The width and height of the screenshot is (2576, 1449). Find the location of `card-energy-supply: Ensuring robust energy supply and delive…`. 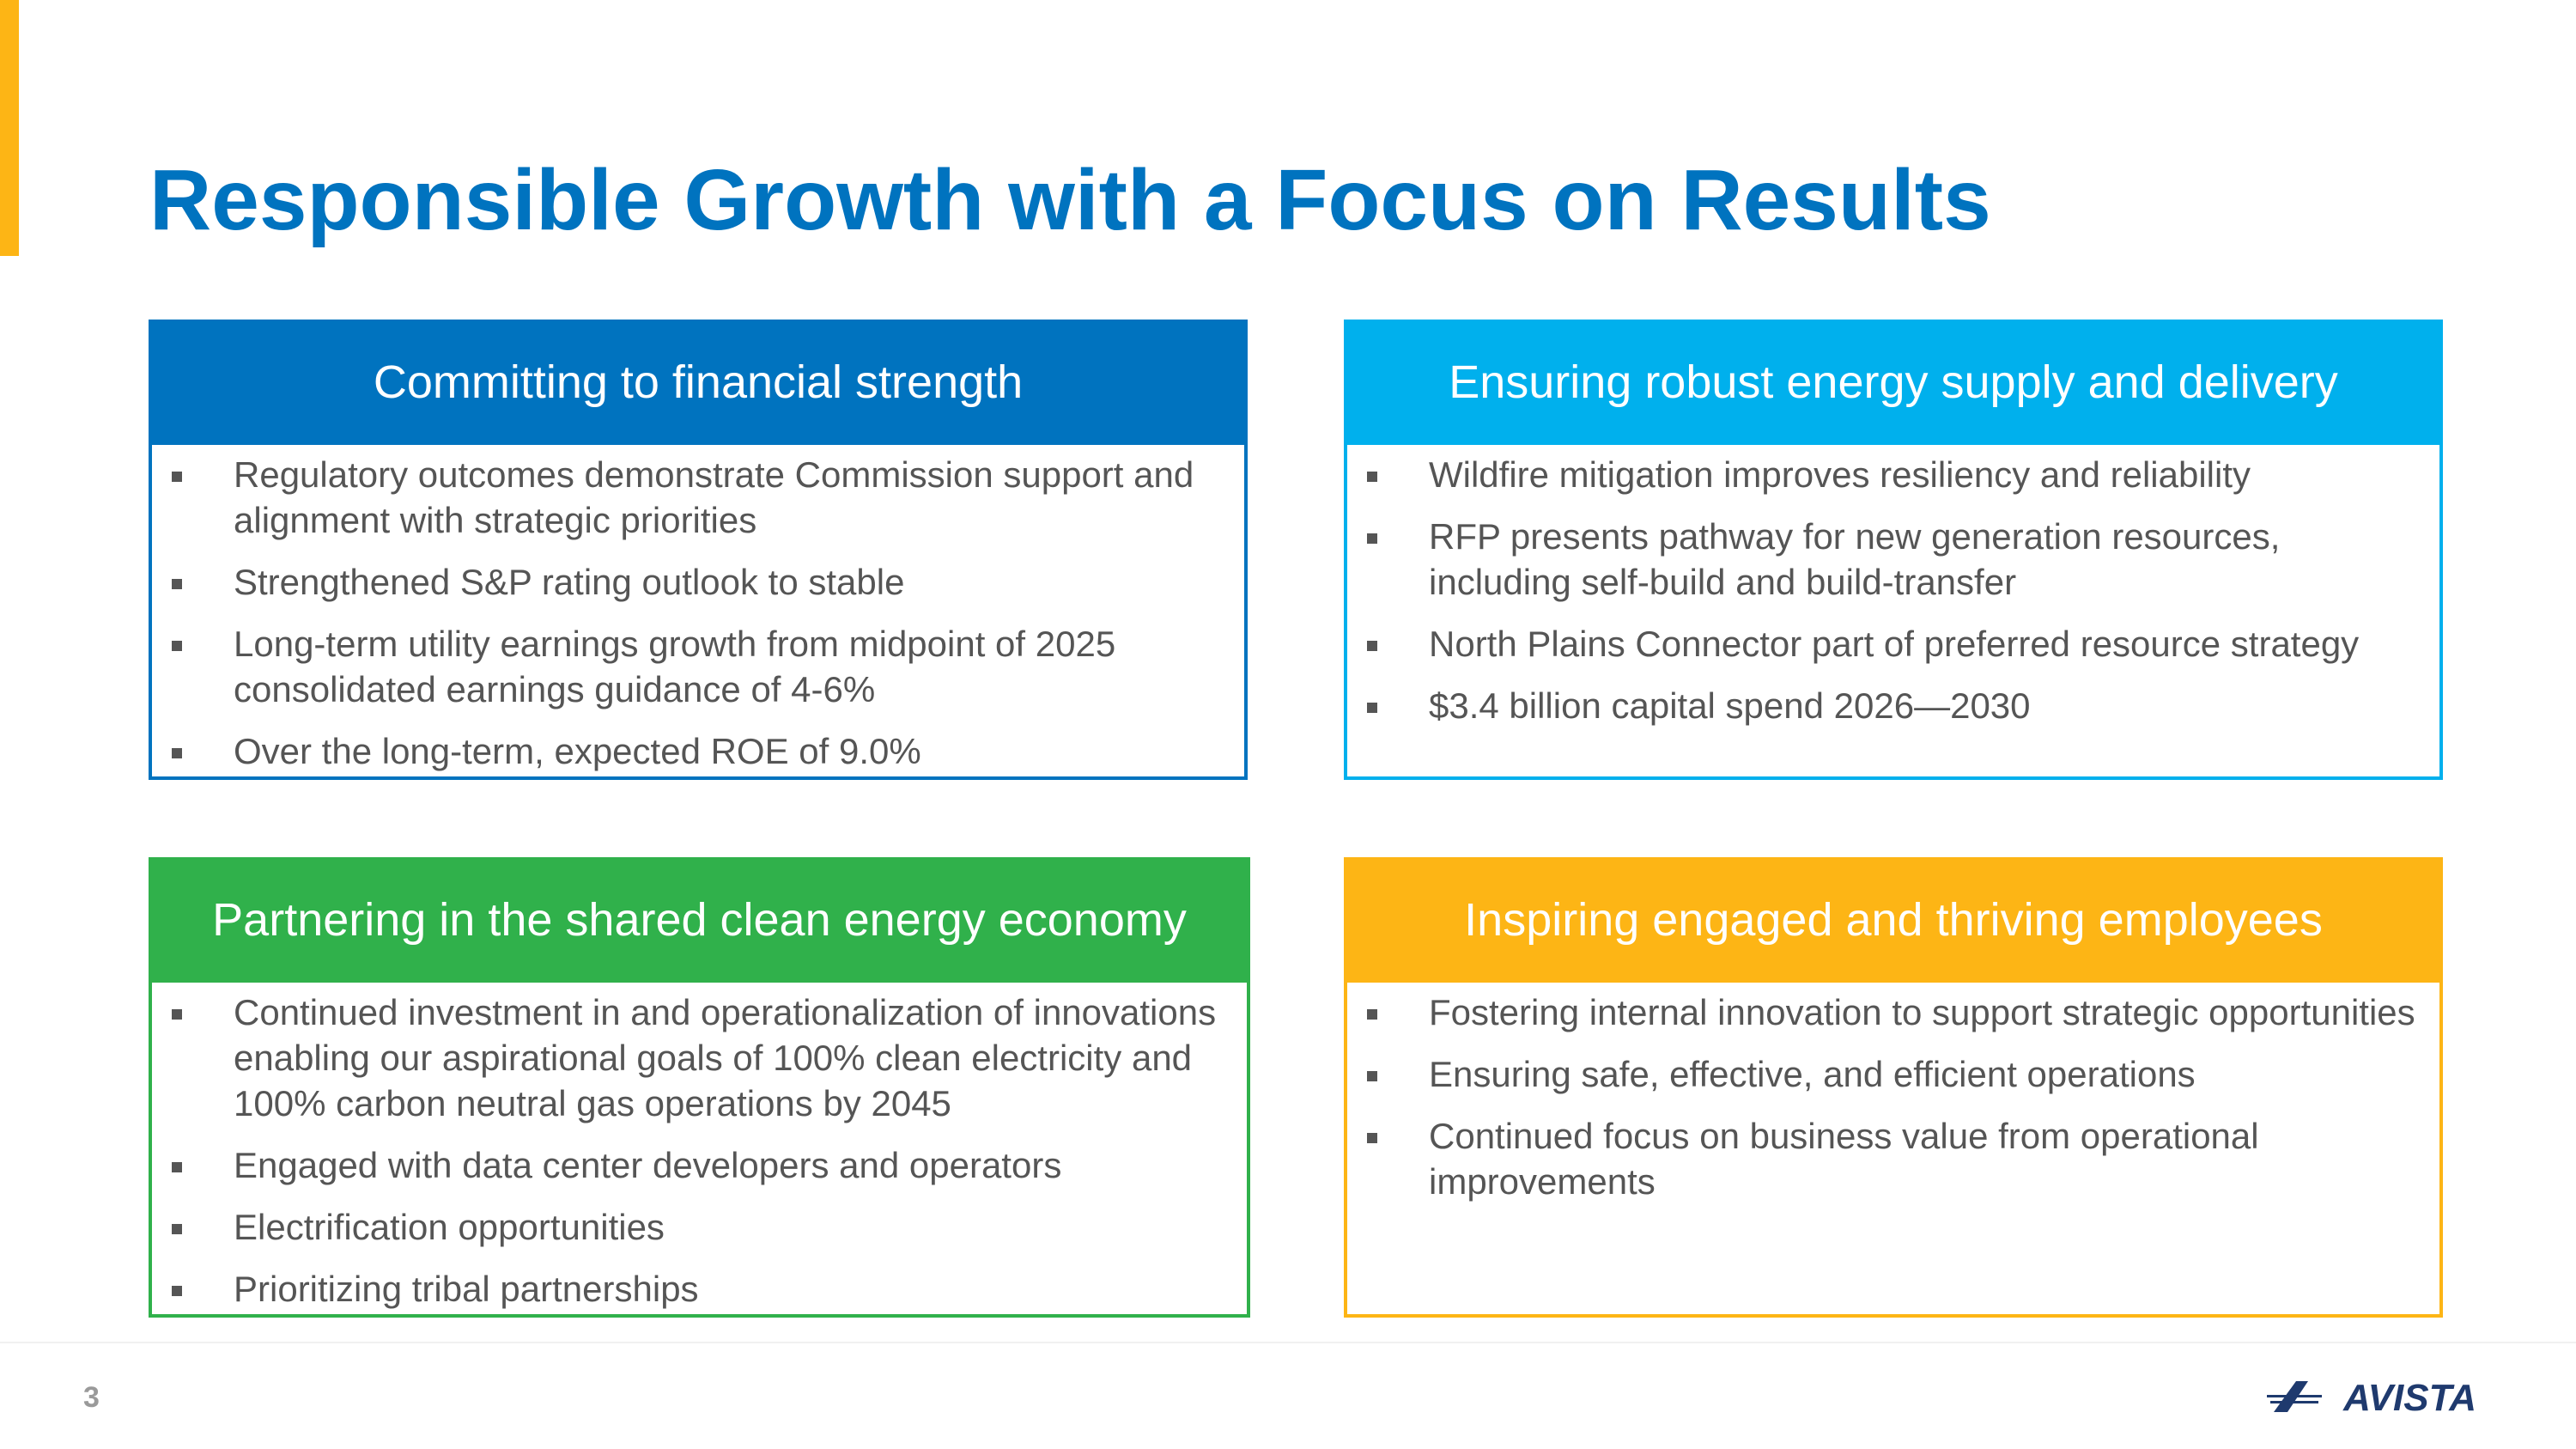

card-energy-supply: Ensuring robust energy supply and delive… is located at coordinates (1894, 550).